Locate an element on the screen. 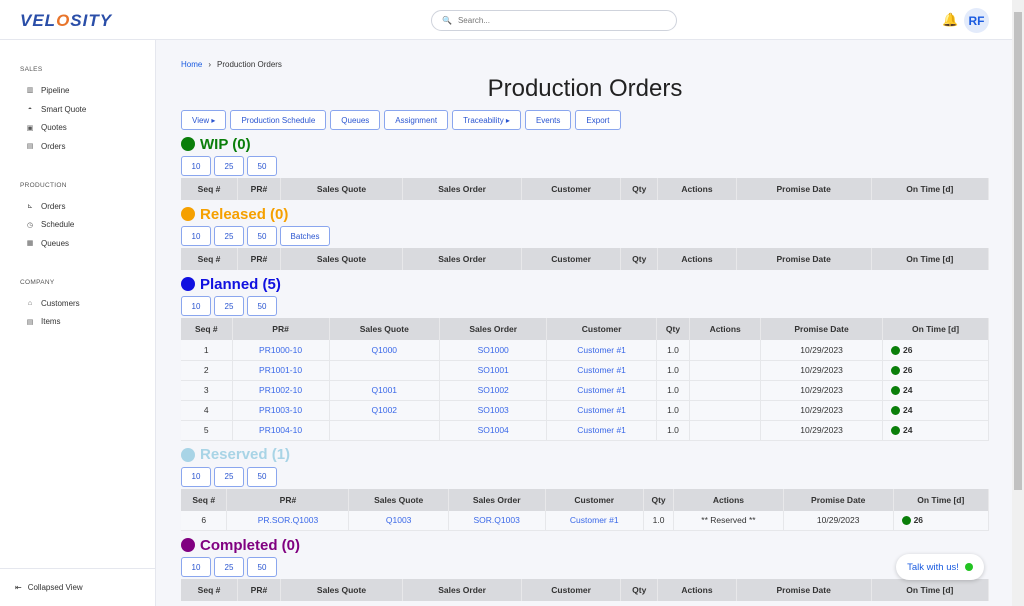 The height and width of the screenshot is (606, 1024). sidebar-item-sales-pipeline: ▥ Pipeline is located at coordinates (77, 90).